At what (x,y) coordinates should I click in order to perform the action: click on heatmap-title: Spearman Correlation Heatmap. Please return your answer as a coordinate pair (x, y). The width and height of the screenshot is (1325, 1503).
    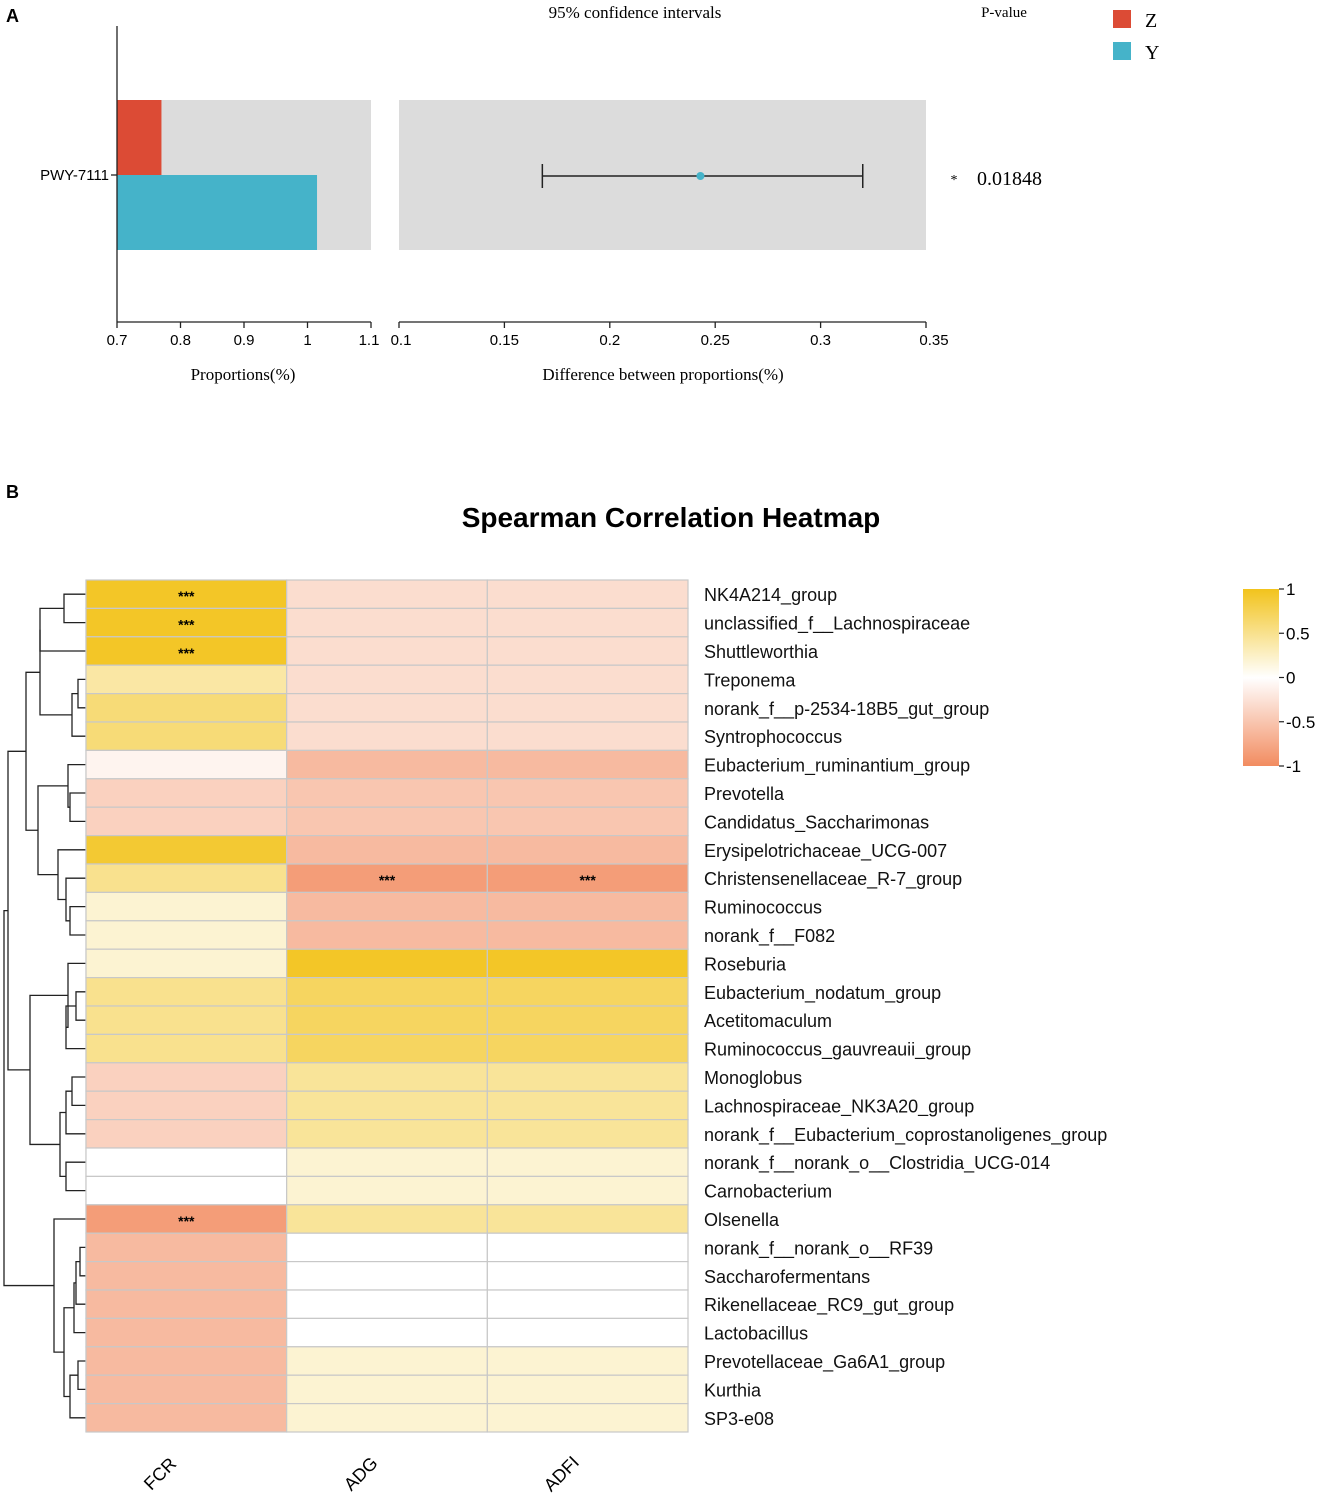
    Looking at the image, I should click on (671, 517).